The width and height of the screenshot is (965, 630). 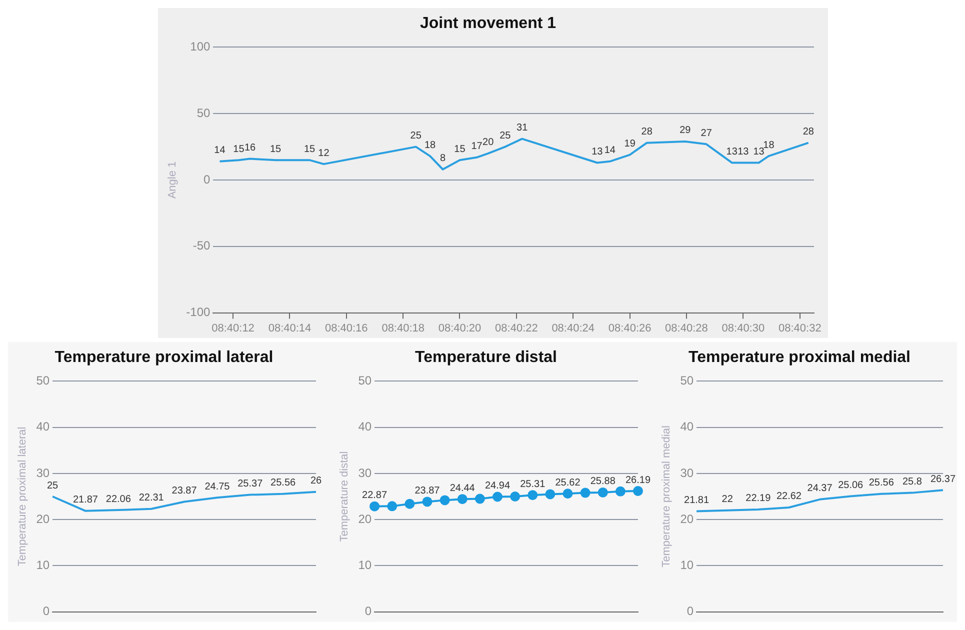 I want to click on chart-title: Temperature proximal medial, so click(x=799, y=357).